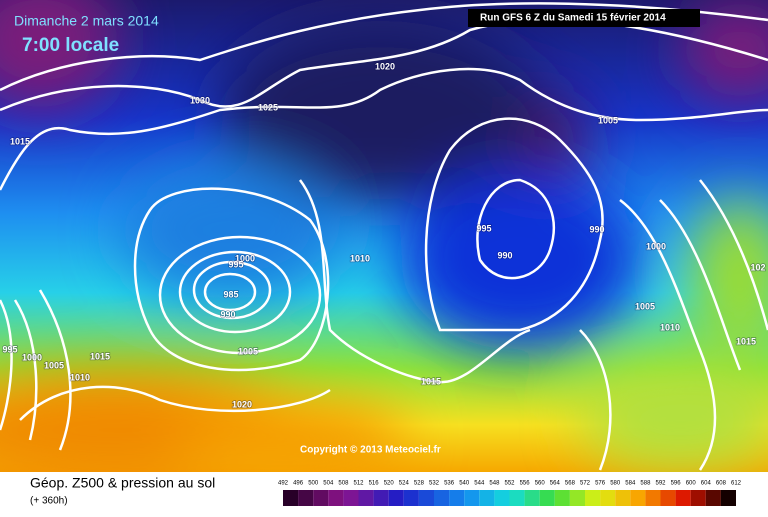 Image resolution: width=768 pixels, height=517 pixels. I want to click on scale-label: 592, so click(660, 484).